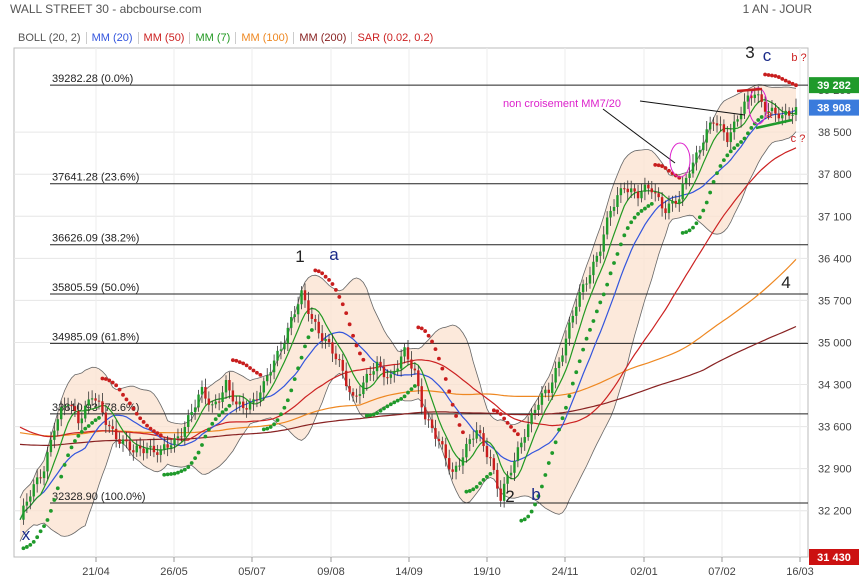  I want to click on x-tick-label: 14/09, so click(409, 572).